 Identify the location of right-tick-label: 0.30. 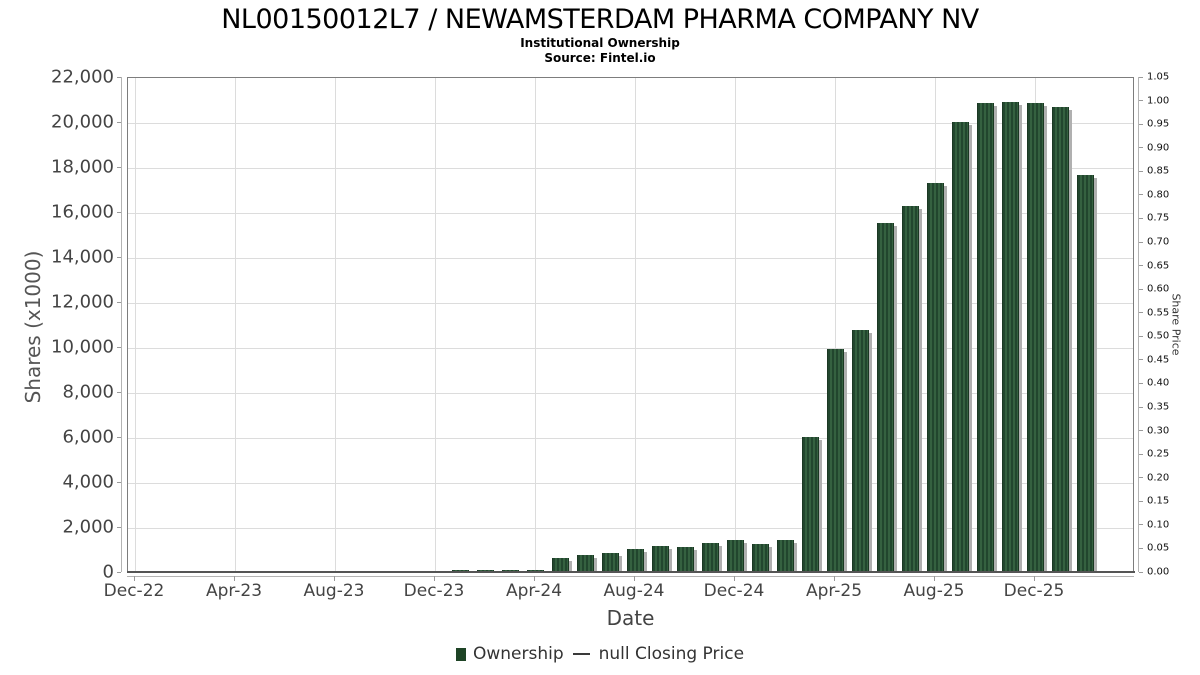
(1158, 431).